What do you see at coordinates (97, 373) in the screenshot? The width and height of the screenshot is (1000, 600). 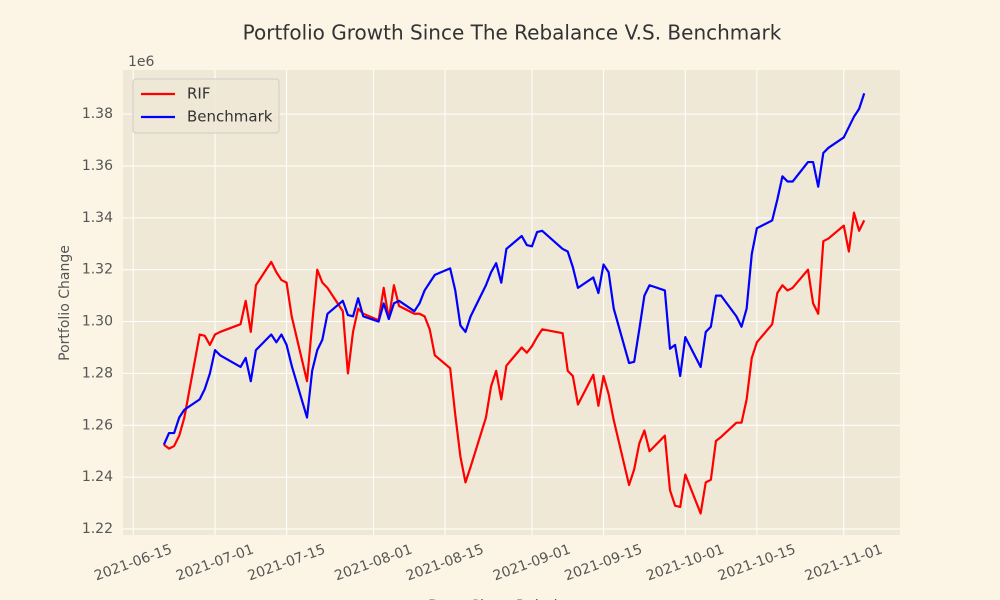 I see `y-tick-label: 1.28` at bounding box center [97, 373].